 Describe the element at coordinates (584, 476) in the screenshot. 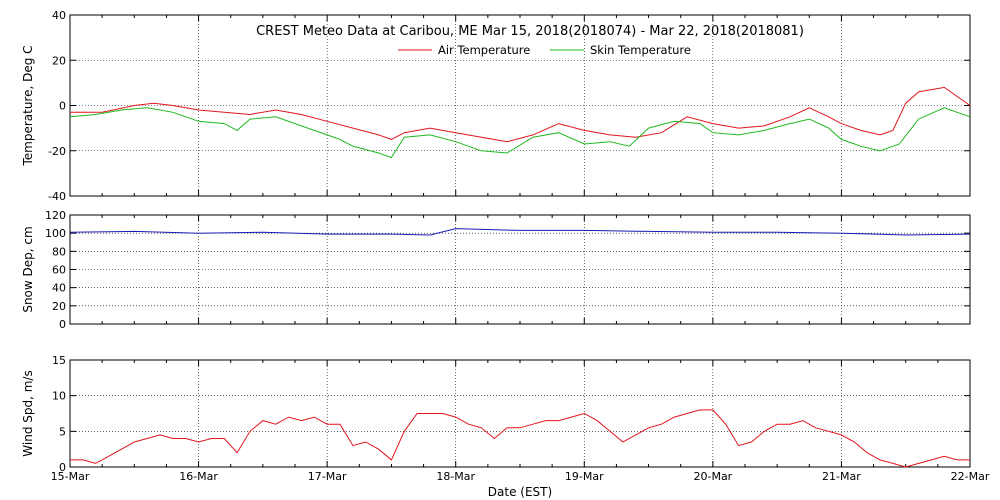

I see `x-tick-label: 19-Mar` at that location.